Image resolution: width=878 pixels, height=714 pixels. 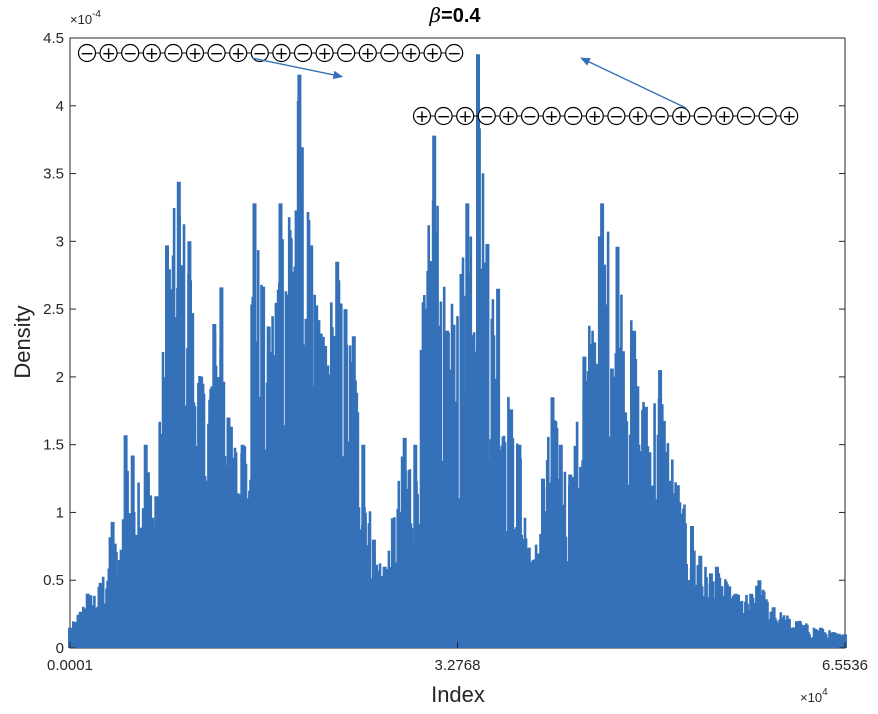 What do you see at coordinates (53, 445) in the screenshot?
I see `y-tick-label: 1.5` at bounding box center [53, 445].